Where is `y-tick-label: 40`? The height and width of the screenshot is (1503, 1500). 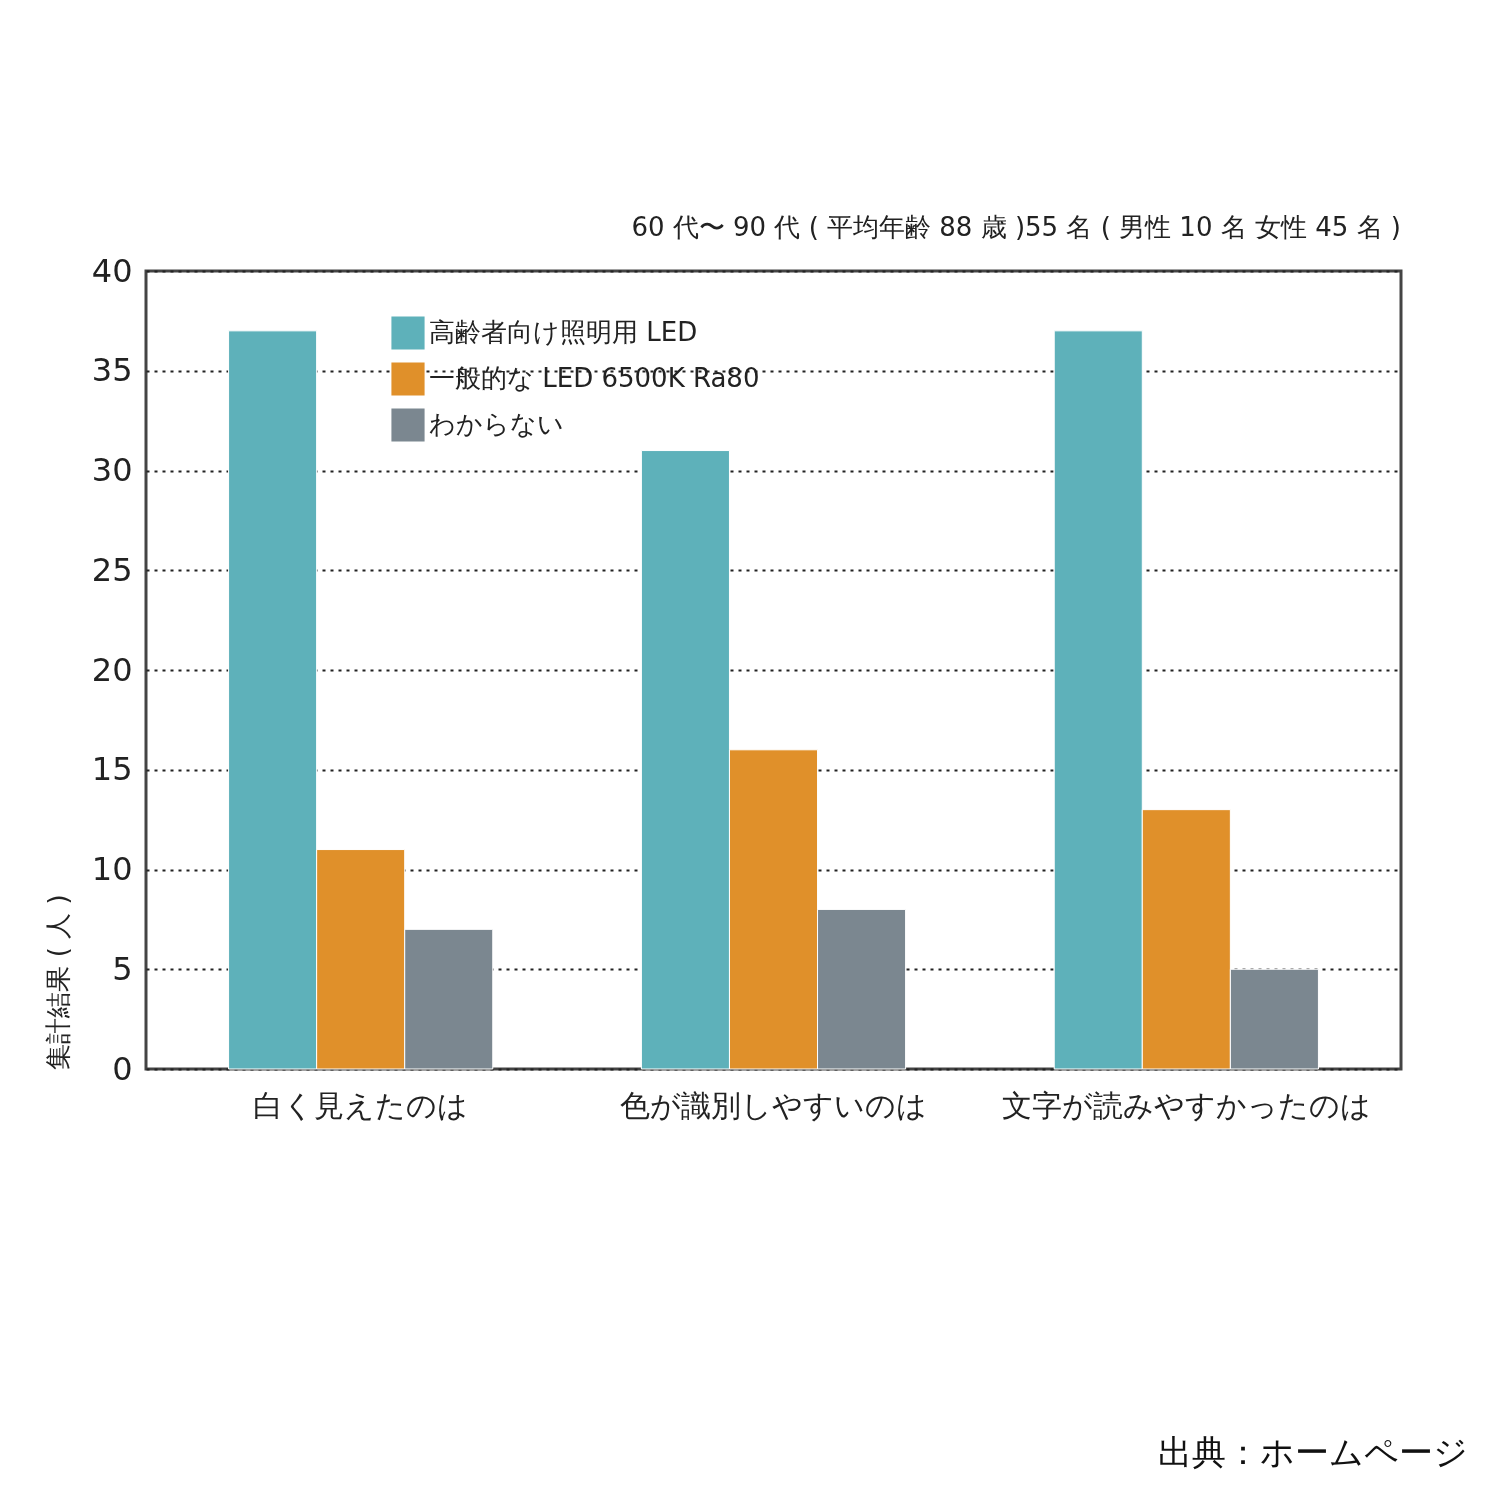 y-tick-label: 40 is located at coordinates (112, 270).